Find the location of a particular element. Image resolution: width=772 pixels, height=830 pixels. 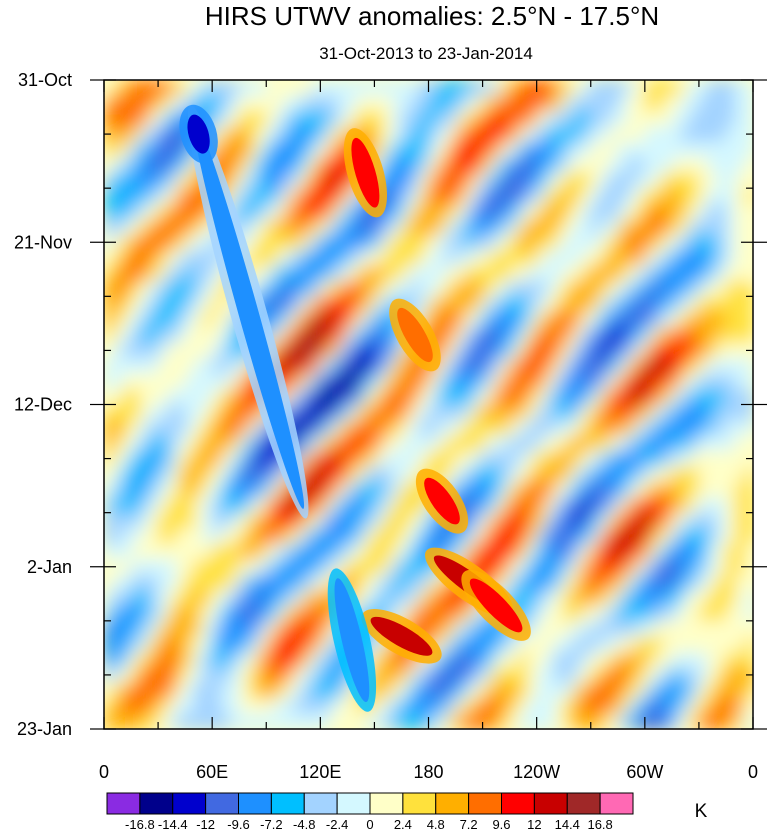

colorbar-swatch is located at coordinates (452, 803).